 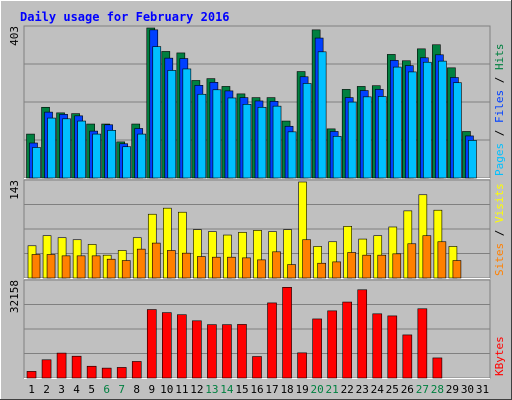 What do you see at coordinates (76, 389) in the screenshot?
I see `x-tick-label: 4` at bounding box center [76, 389].